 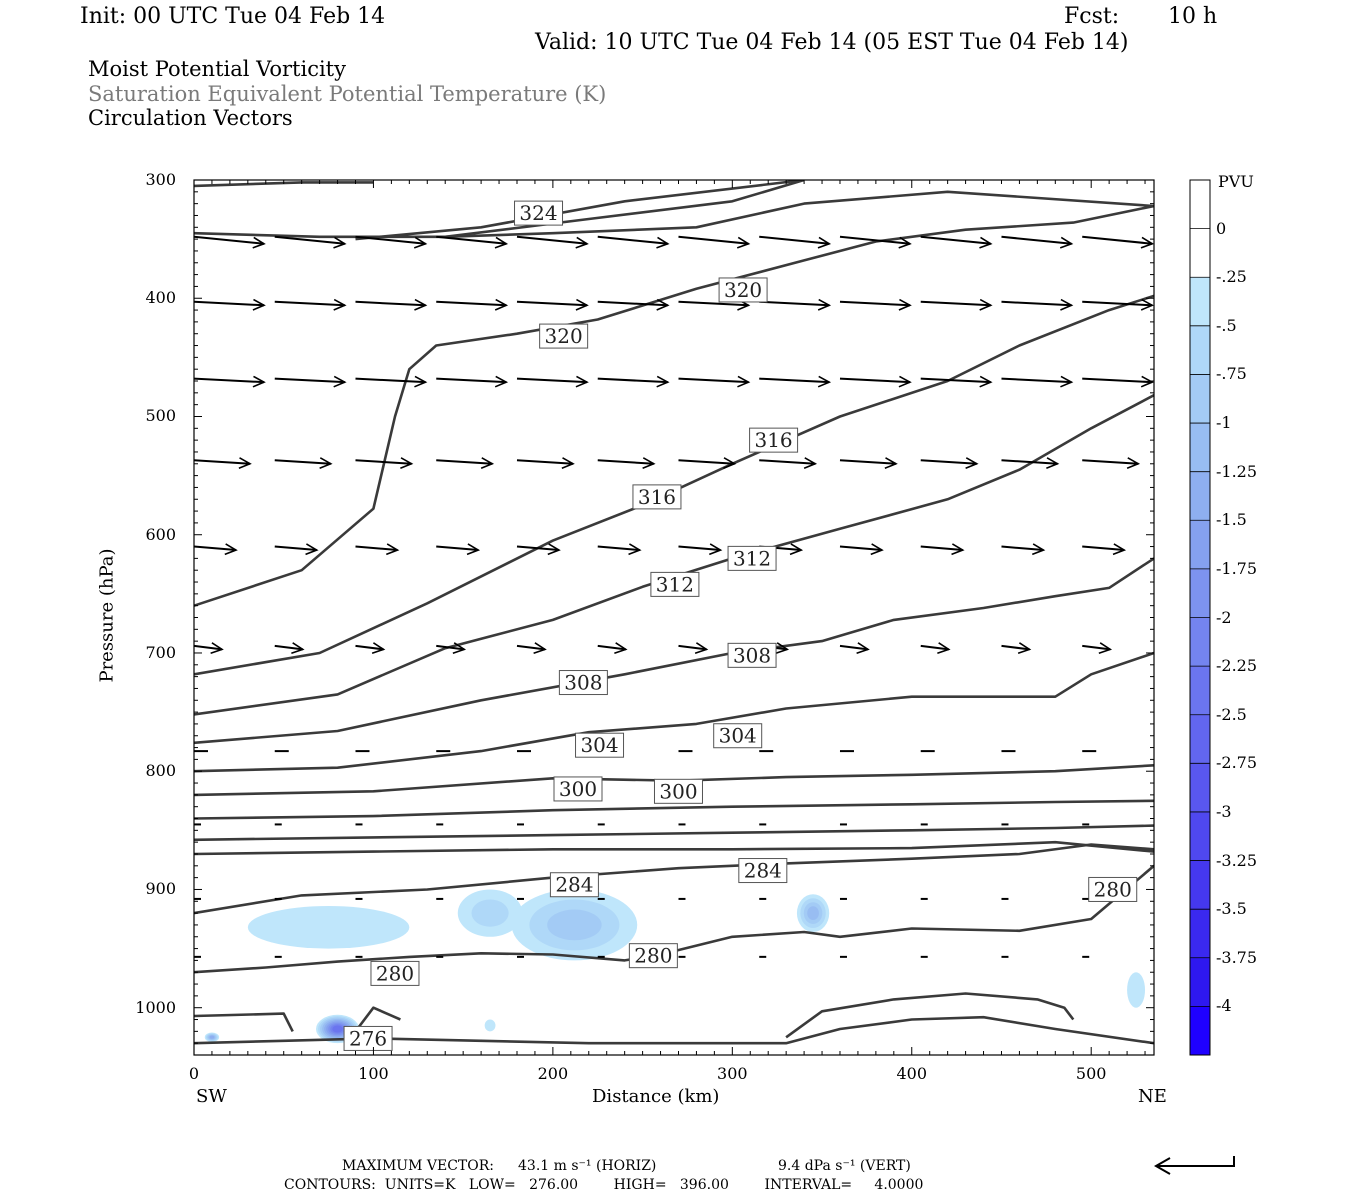 I want to click on x-tick-label-100: 100, so click(x=373, y=1073).